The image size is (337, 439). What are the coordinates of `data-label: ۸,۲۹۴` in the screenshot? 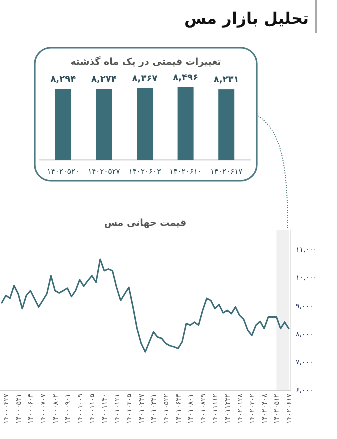 It's located at (63, 80).